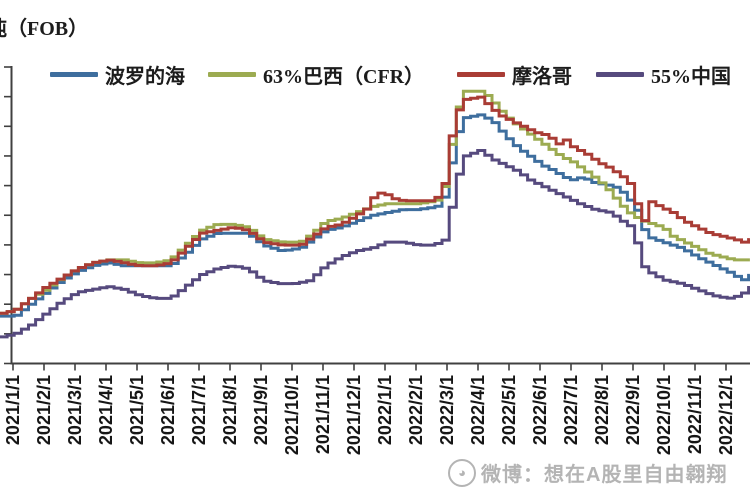 The image size is (750, 500). I want to click on x-axis-label: 2021/7/1, so click(199, 410).